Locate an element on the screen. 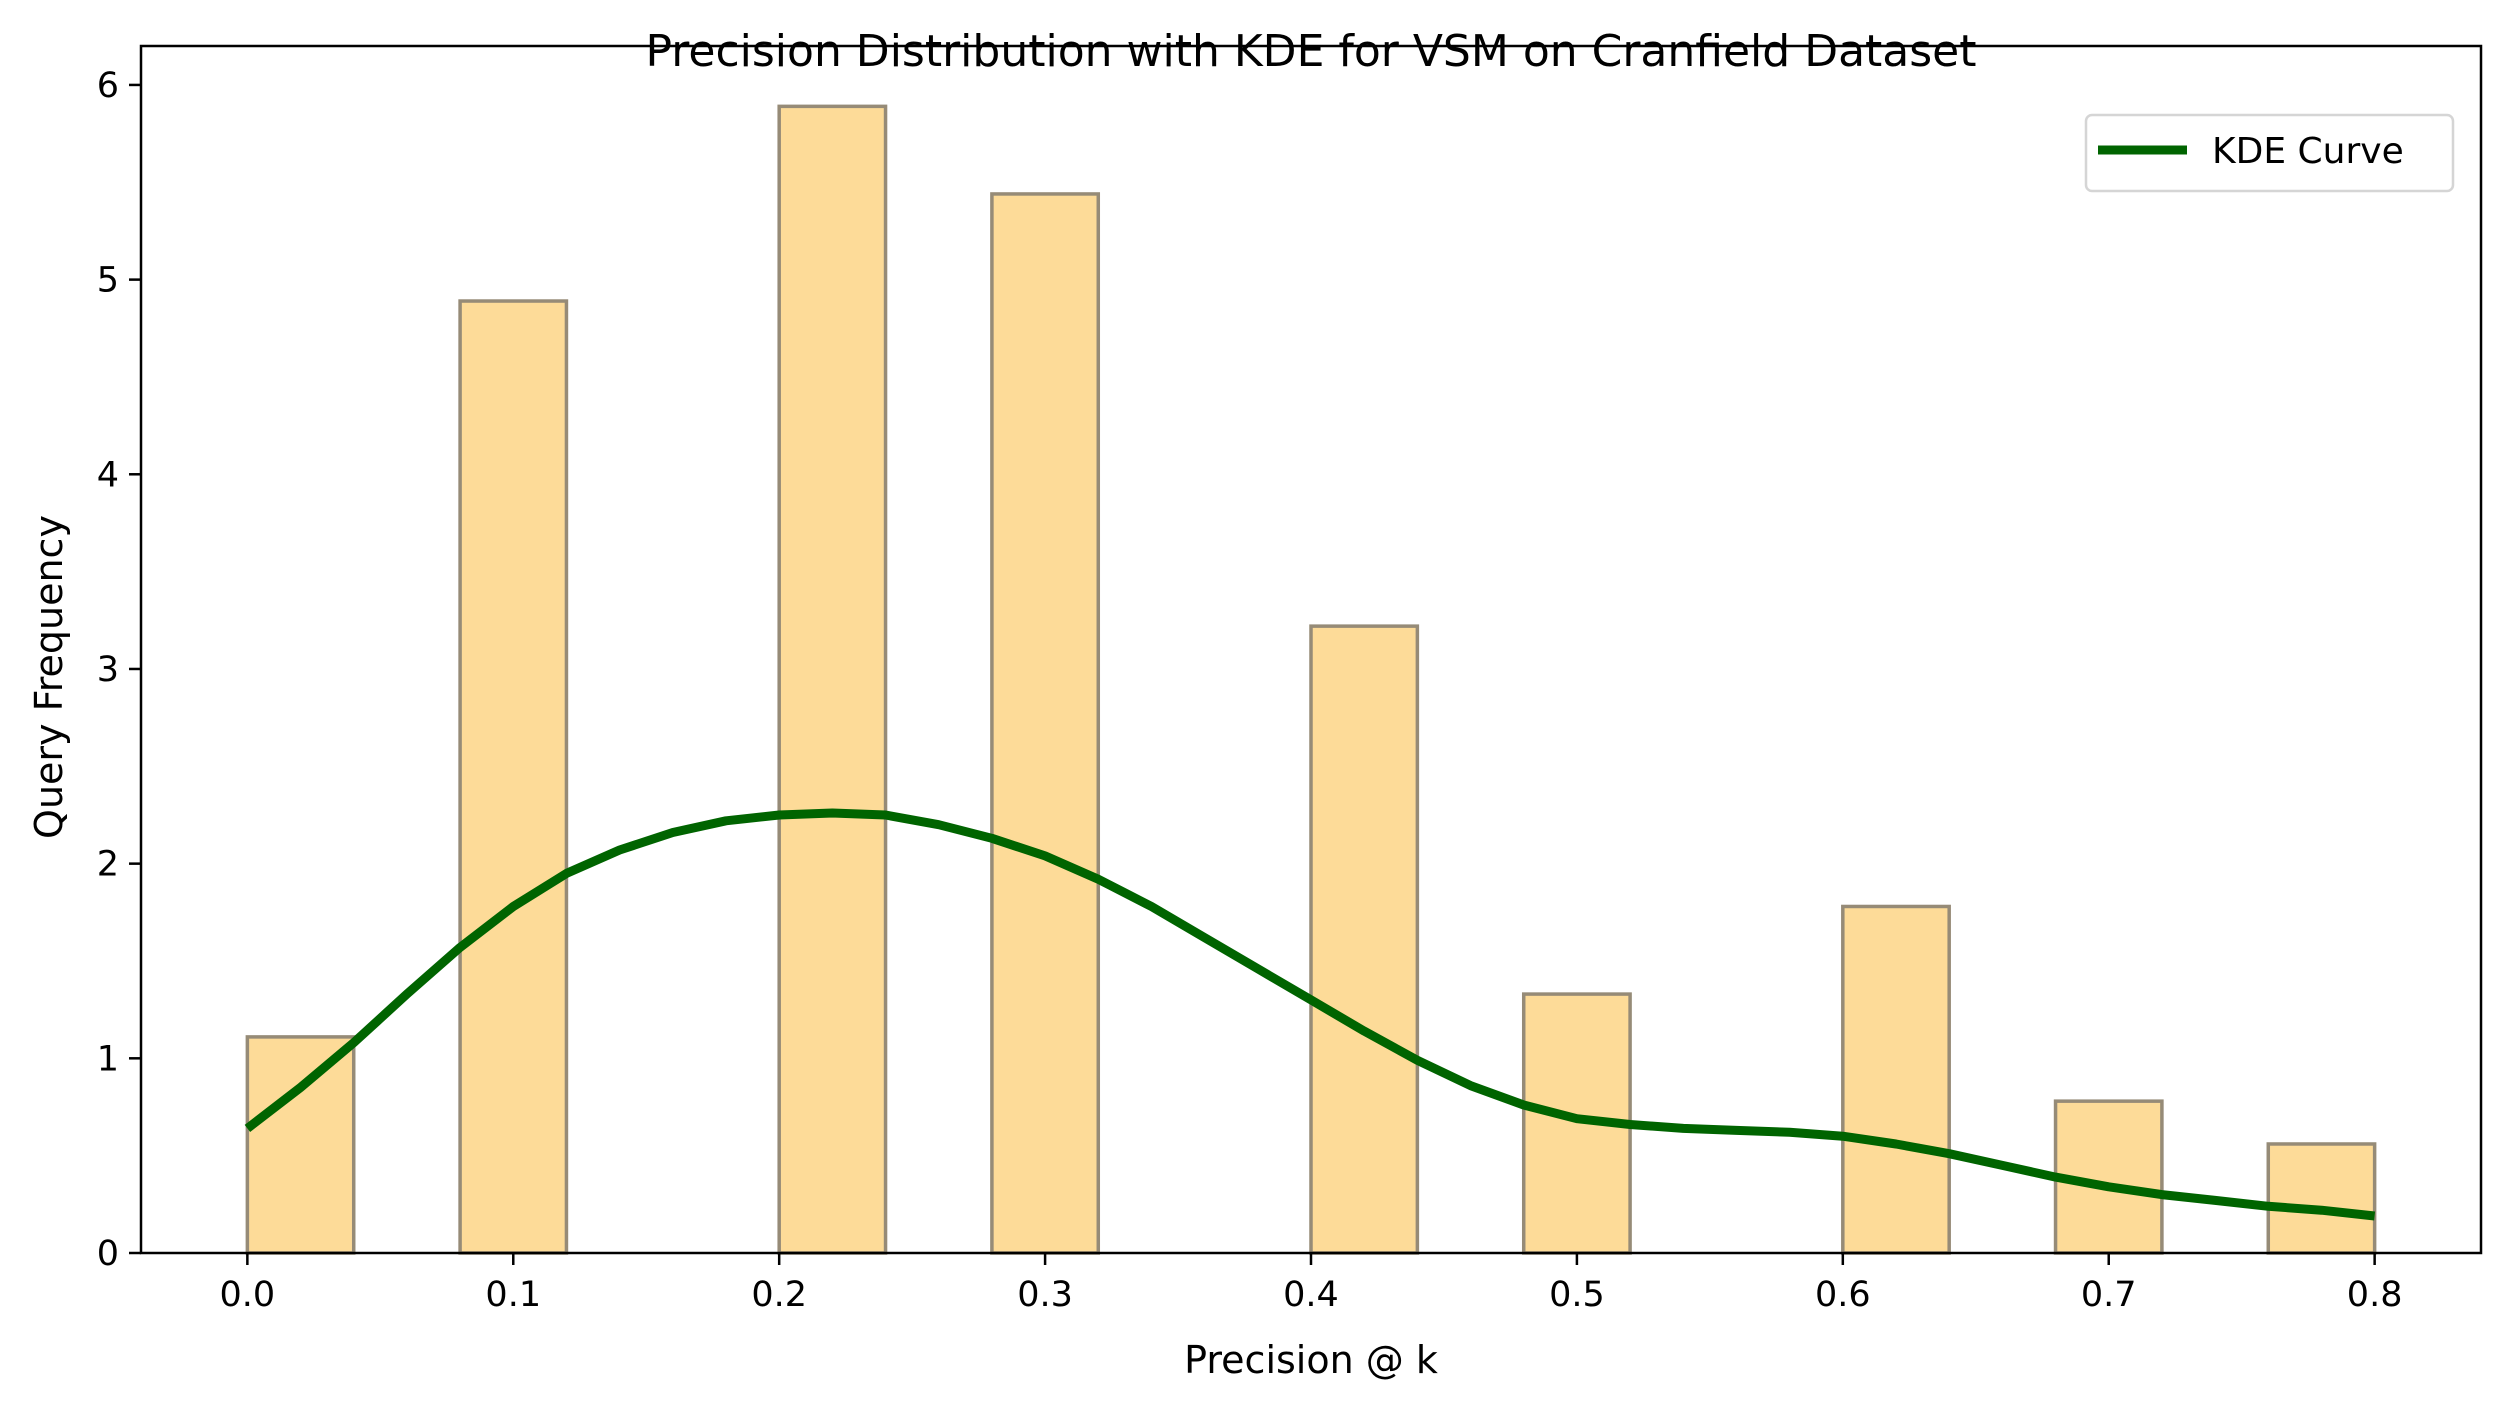 The height and width of the screenshot is (1411, 2499). x-axis-label: Precision @ k is located at coordinates (1311, 1360).